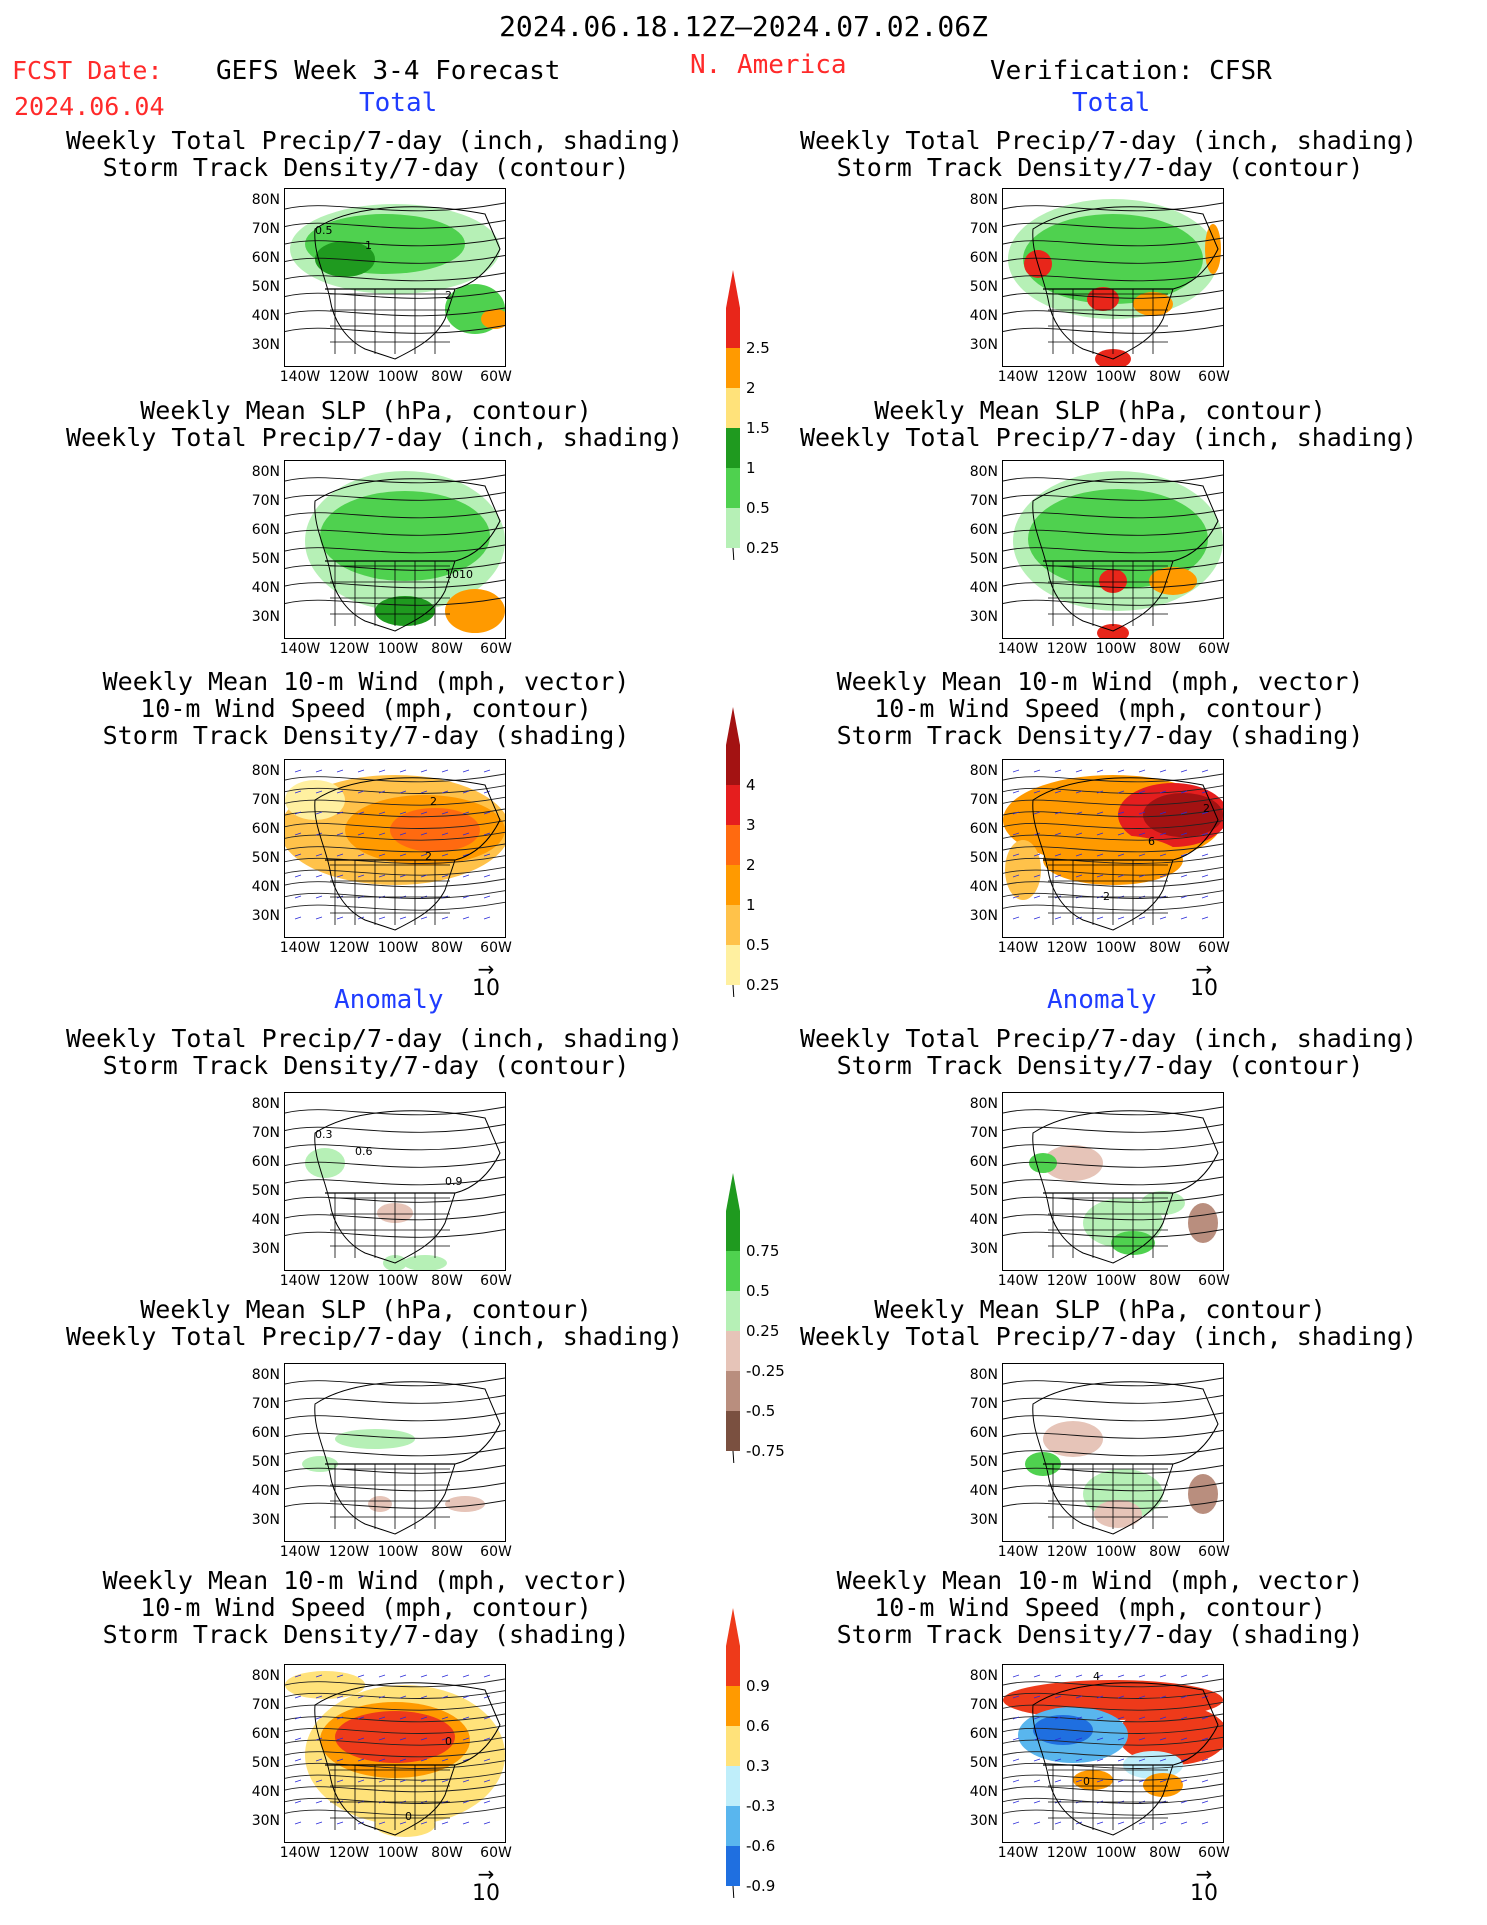  I want to click on contour-label: 6, so click(1151, 841).